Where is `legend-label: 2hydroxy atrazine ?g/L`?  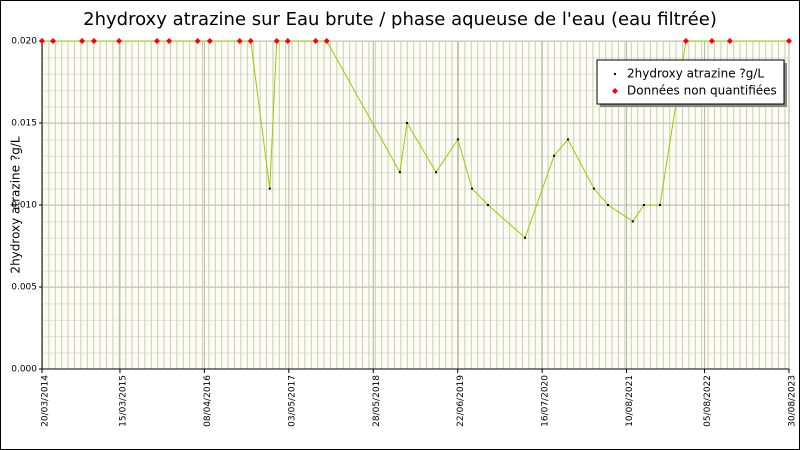
legend-label: 2hydroxy atrazine ?g/L is located at coordinates (695, 74).